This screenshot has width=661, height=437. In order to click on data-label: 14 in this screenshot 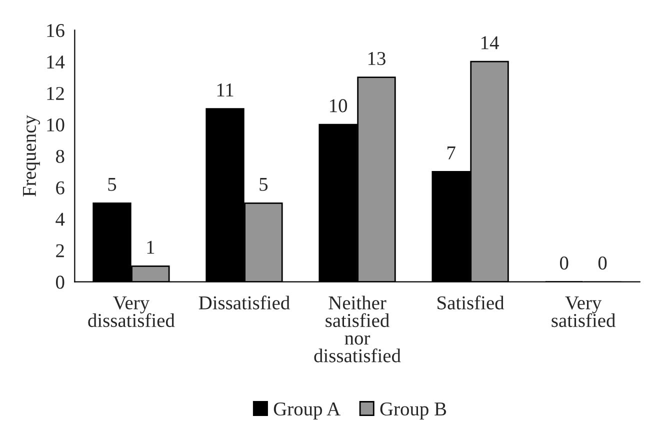, I will do `click(490, 43)`.